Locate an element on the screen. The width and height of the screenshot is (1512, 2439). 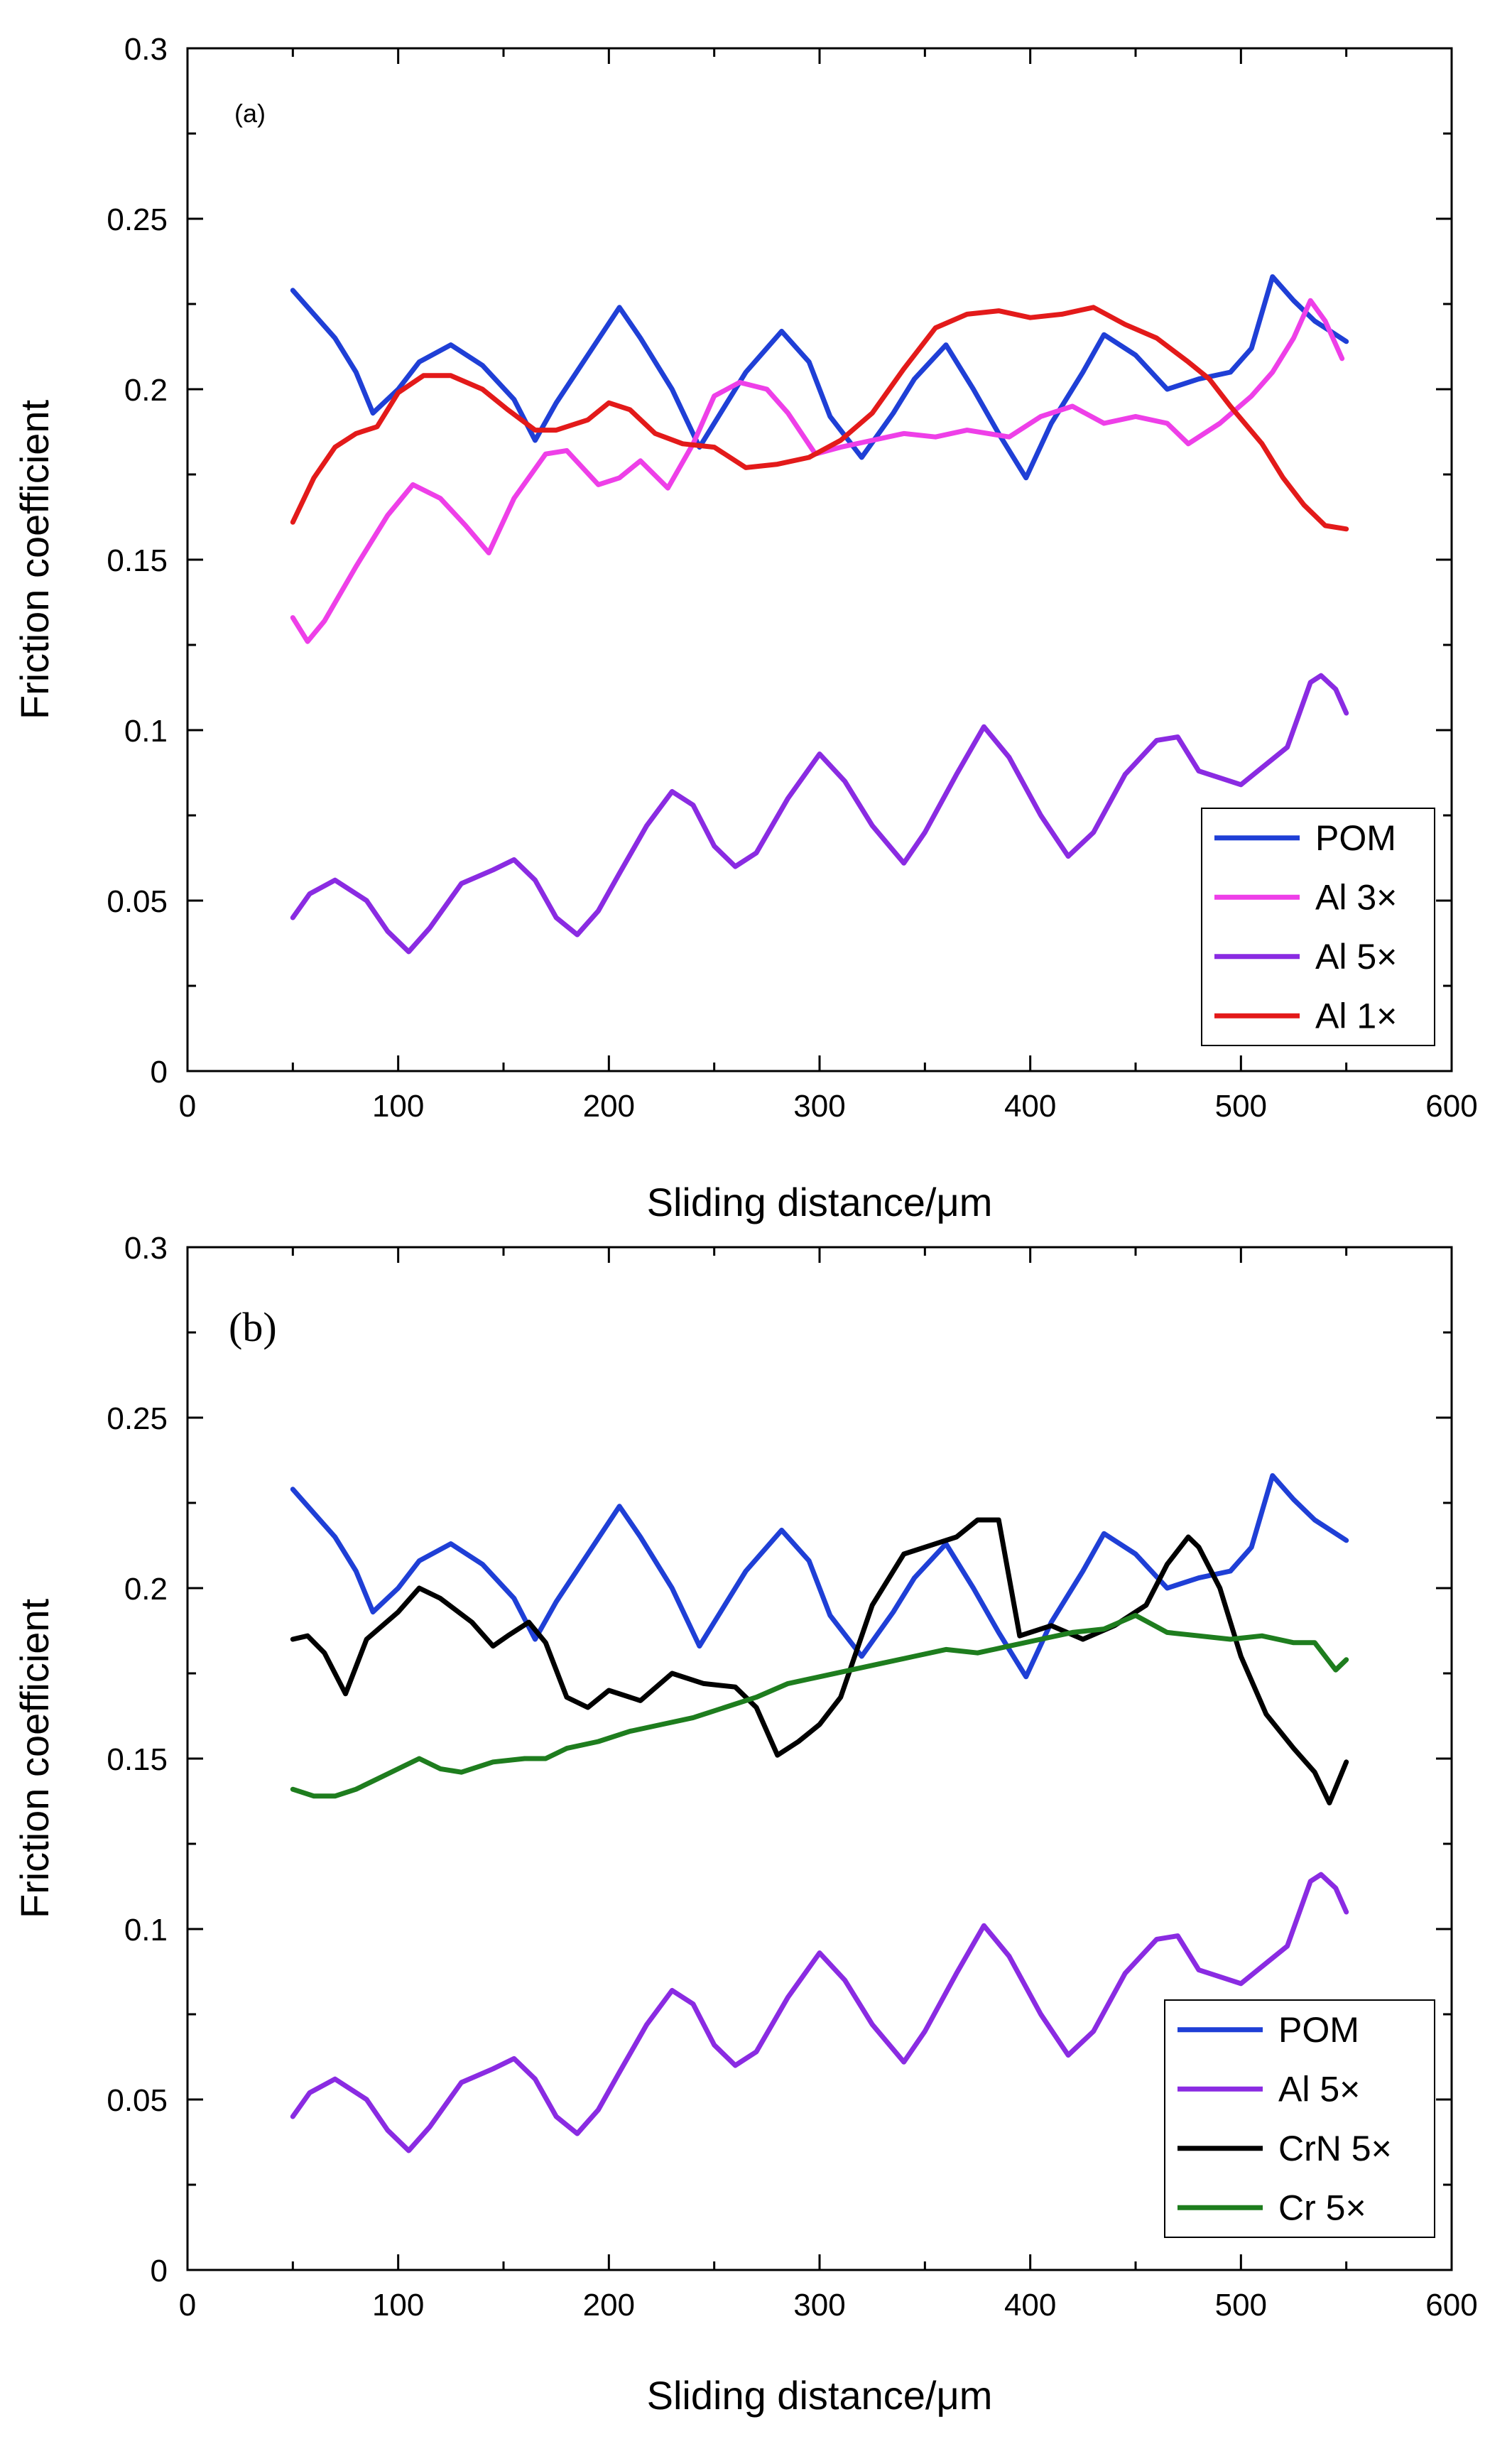
legend-entry: Cr 5× is located at coordinates (1322, 2207).